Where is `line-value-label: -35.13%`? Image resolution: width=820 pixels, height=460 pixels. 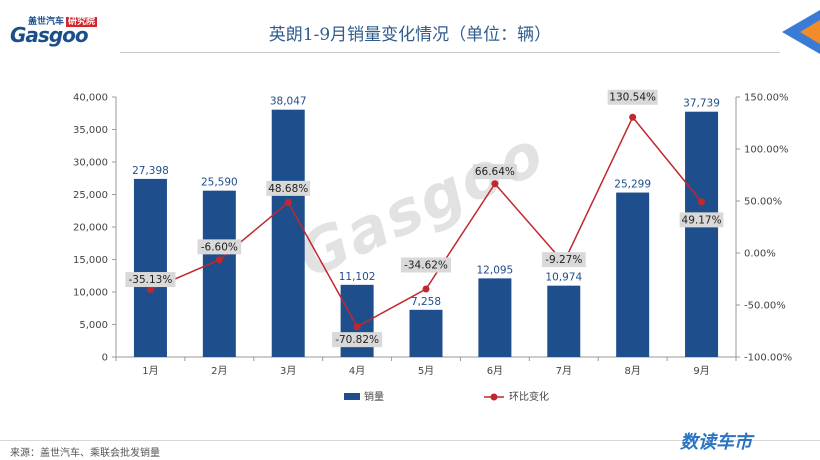
line-value-label: -35.13% is located at coordinates (151, 280).